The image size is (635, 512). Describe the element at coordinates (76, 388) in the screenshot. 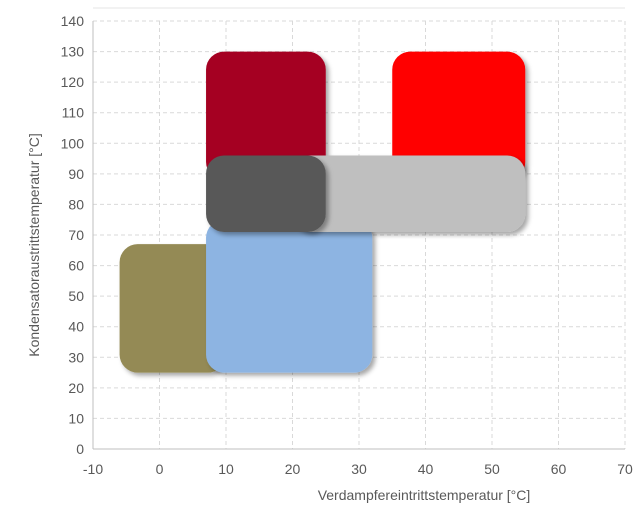

I see `y-tick-label: 20` at that location.